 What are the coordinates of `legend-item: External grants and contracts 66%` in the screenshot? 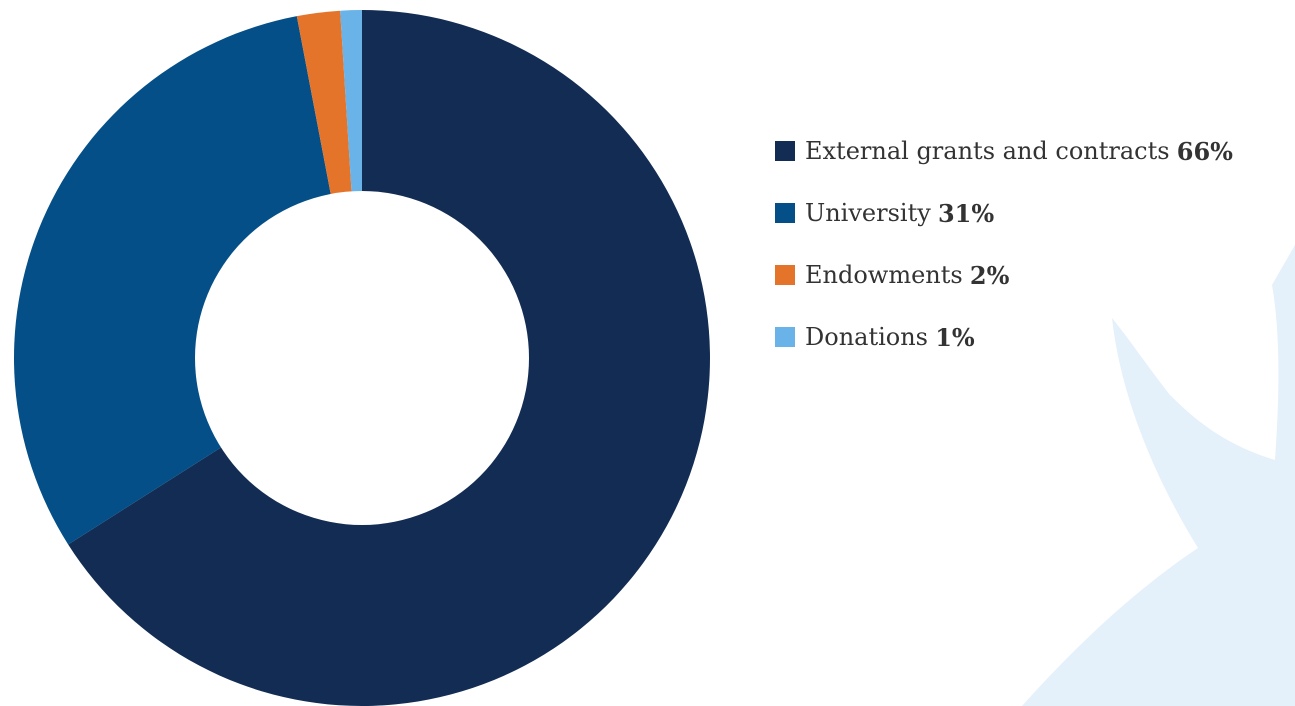 It's located at (1004, 151).